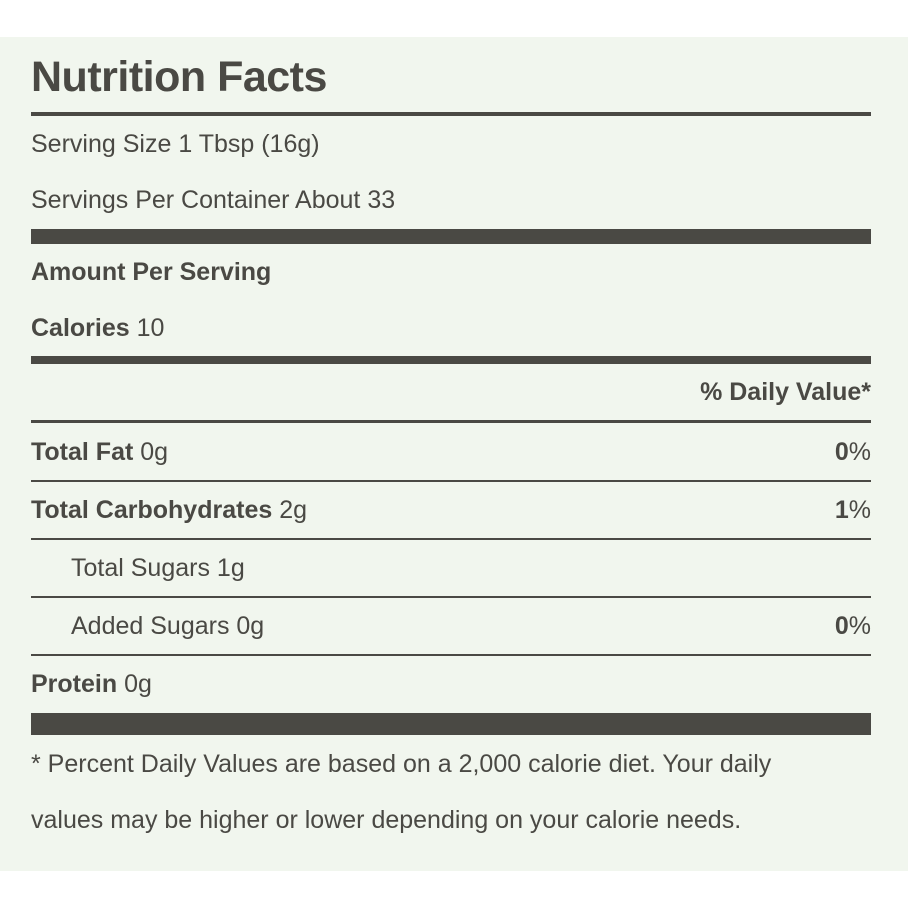 The image size is (908, 908). What do you see at coordinates (451, 360) in the screenshot?
I see `medium-divider` at bounding box center [451, 360].